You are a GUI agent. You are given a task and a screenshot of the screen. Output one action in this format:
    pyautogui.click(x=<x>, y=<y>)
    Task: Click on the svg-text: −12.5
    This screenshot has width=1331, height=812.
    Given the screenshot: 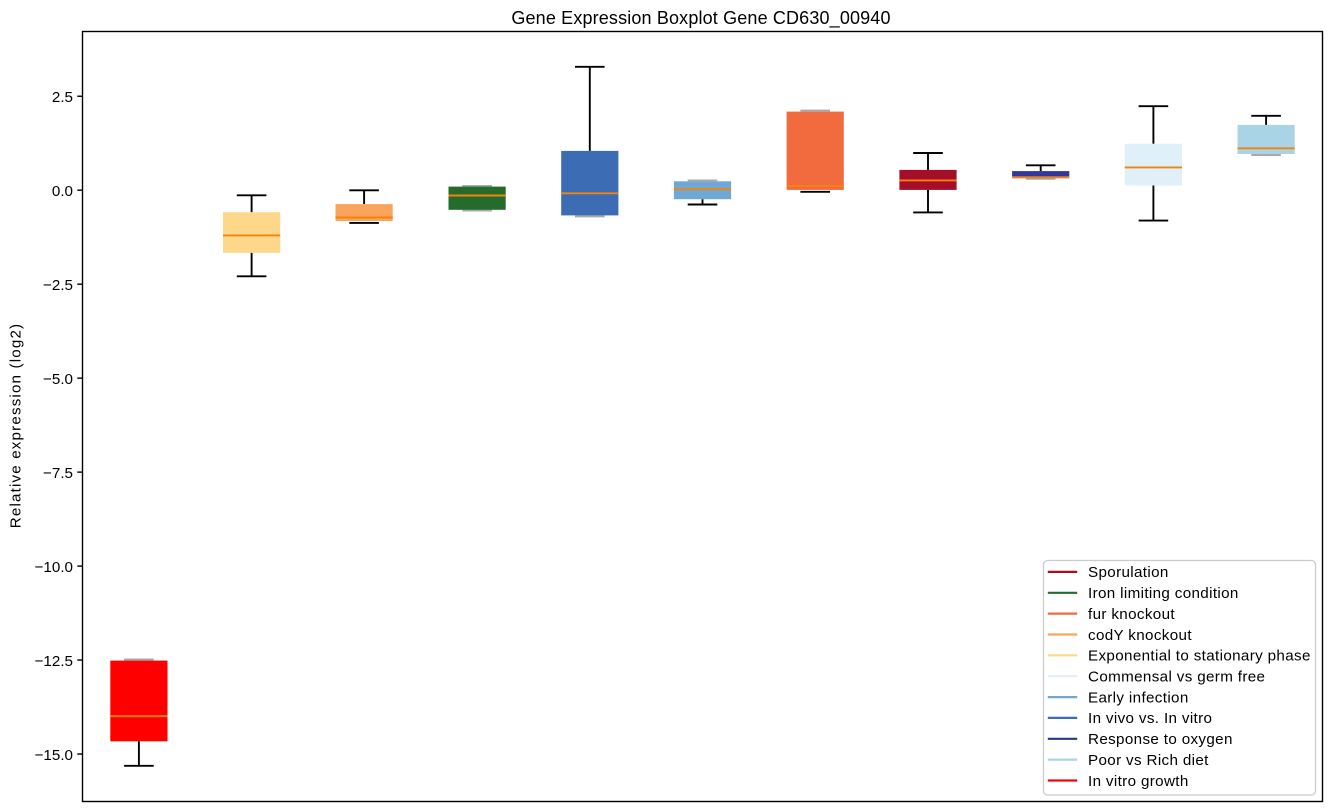 What is the action you would take?
    pyautogui.click(x=54, y=661)
    